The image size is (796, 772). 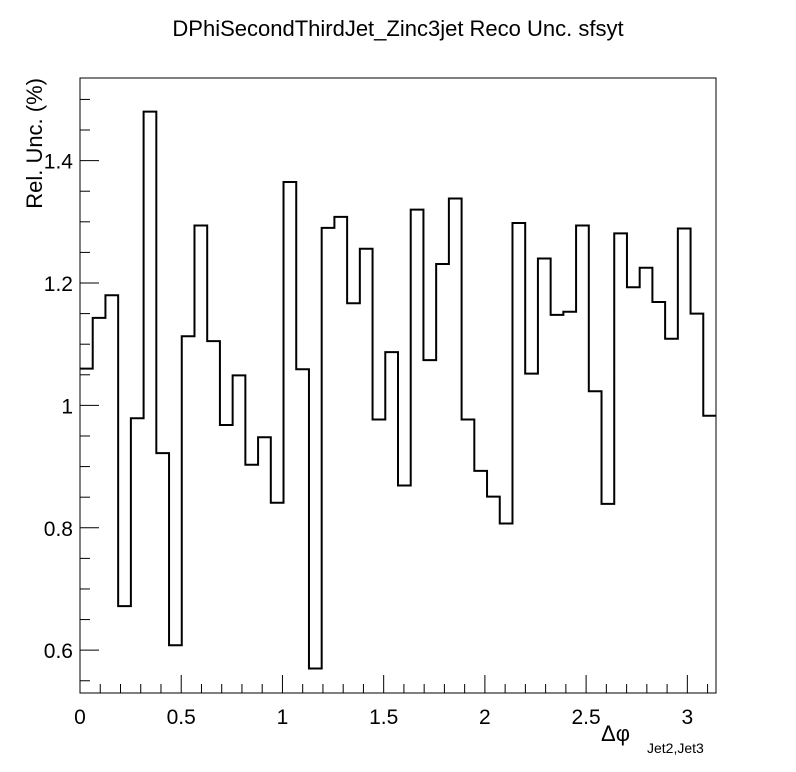 What do you see at coordinates (181, 717) in the screenshot?
I see `x-tick-label: 0.5` at bounding box center [181, 717].